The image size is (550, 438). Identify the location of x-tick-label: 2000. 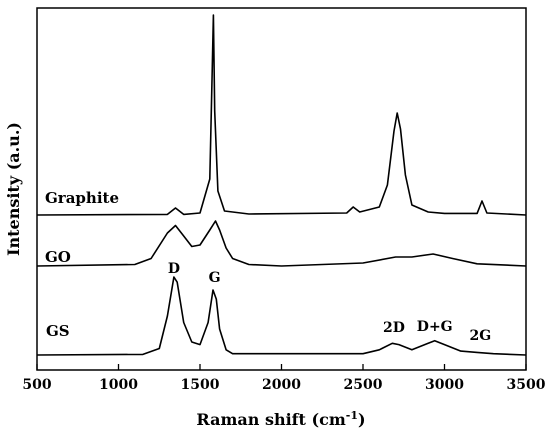
(281, 385).